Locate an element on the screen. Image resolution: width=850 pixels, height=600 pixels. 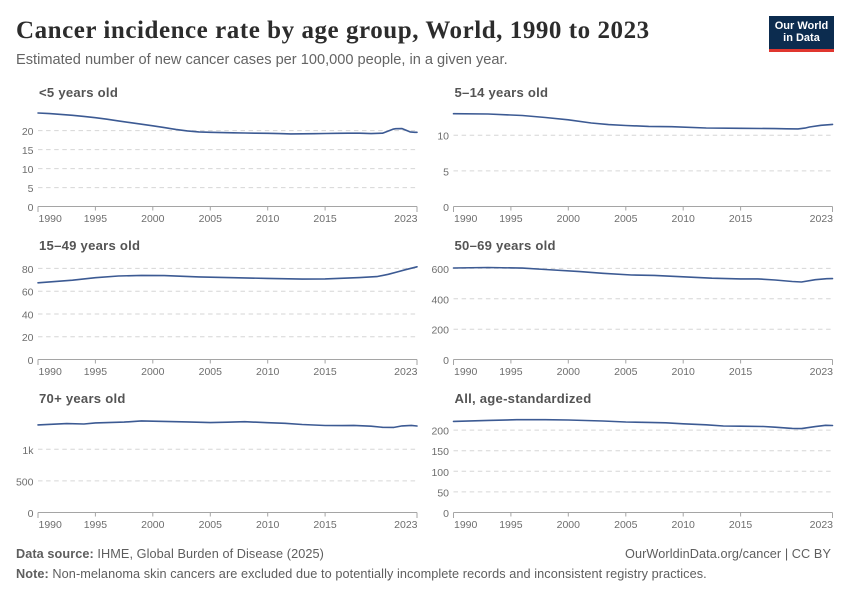
svg-text: 60 is located at coordinates (28, 293).